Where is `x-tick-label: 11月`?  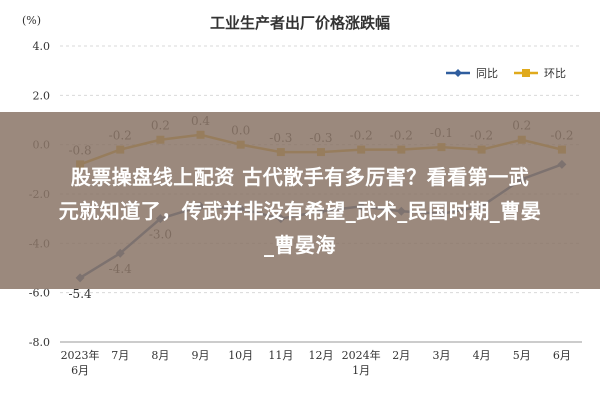 x-tick-label: 11月 is located at coordinates (280, 355).